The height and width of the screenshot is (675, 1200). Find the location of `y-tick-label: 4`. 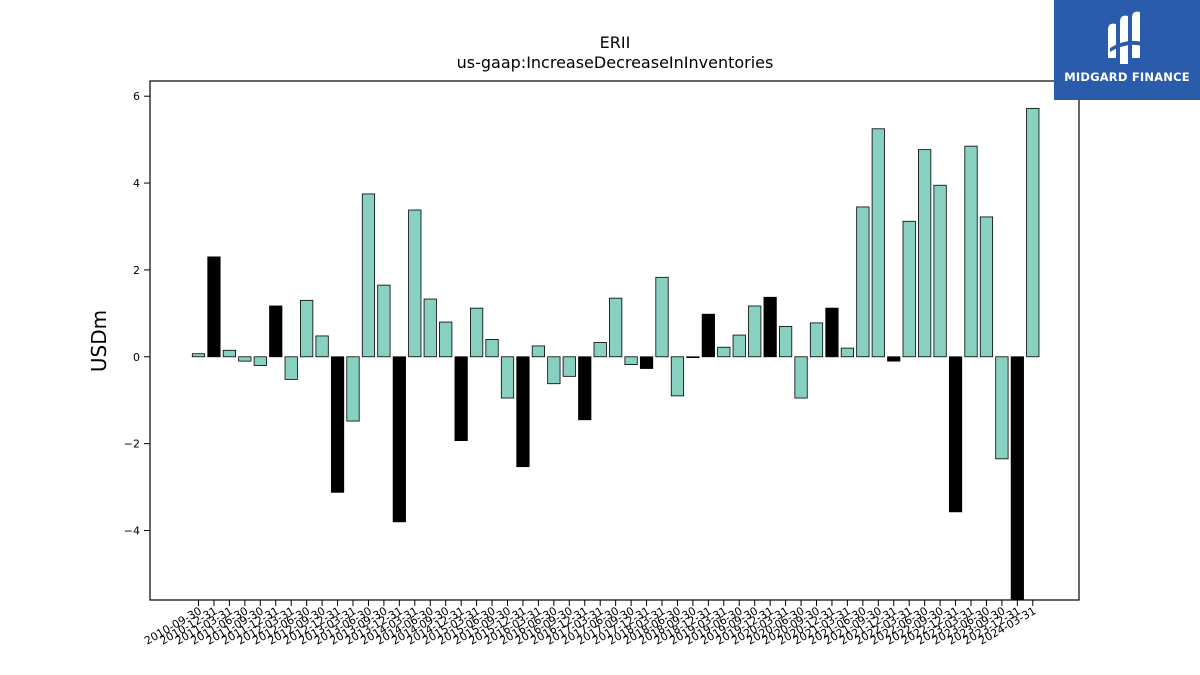

y-tick-label: 4 is located at coordinates (136, 183).